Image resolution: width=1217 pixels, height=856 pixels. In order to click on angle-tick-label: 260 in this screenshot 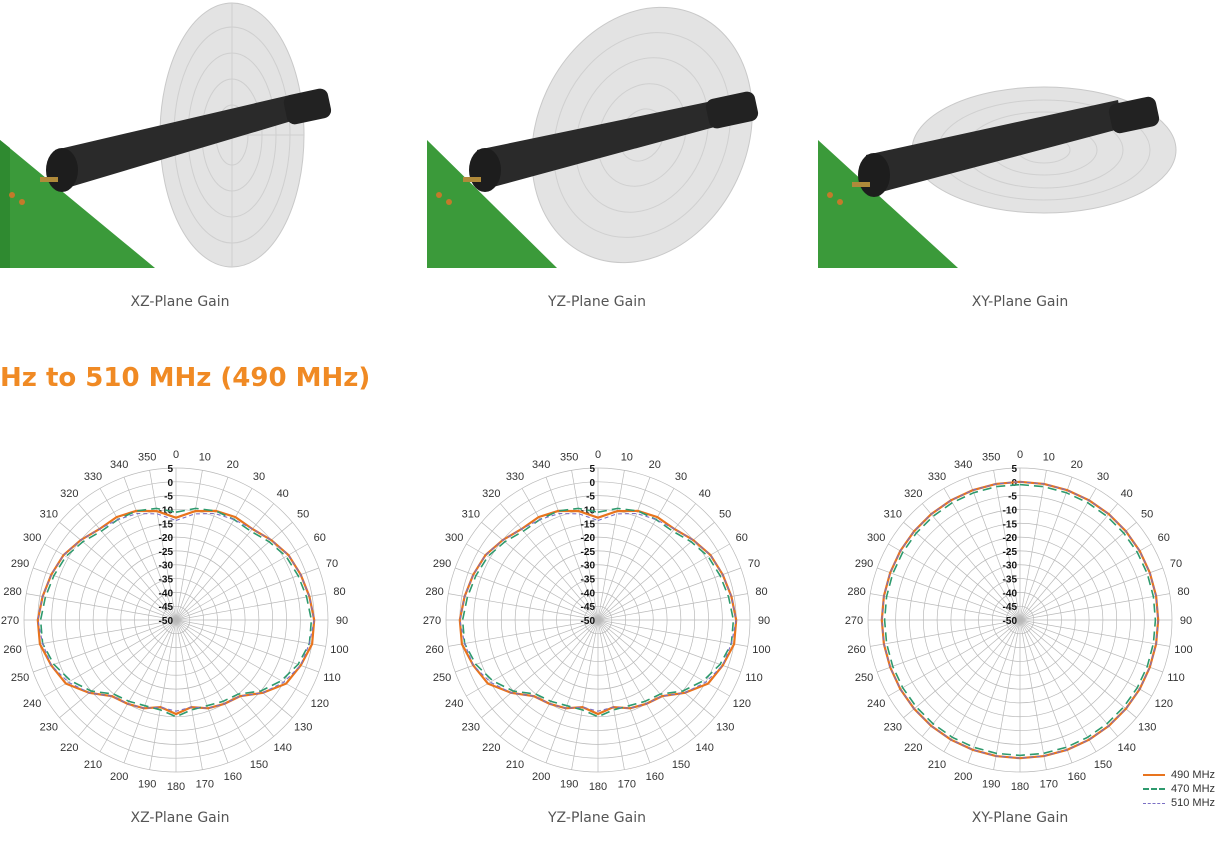, I will do `click(856, 650)`.